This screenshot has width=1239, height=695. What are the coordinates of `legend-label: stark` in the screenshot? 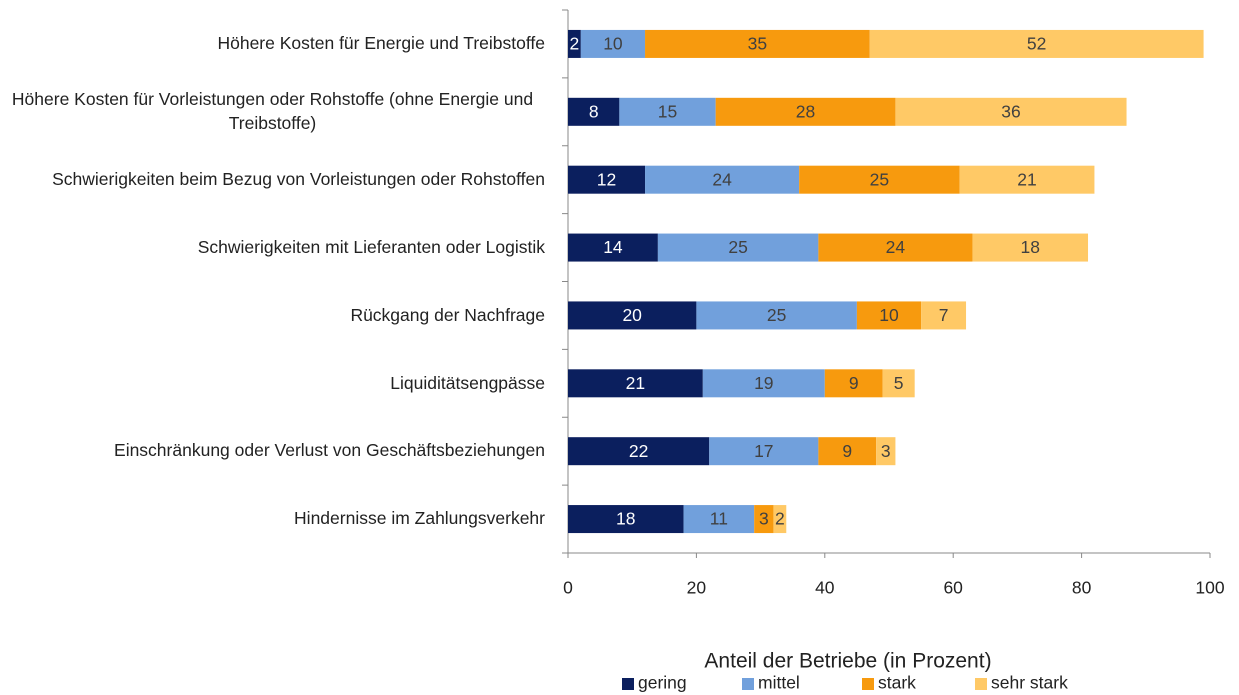 It's located at (897, 683).